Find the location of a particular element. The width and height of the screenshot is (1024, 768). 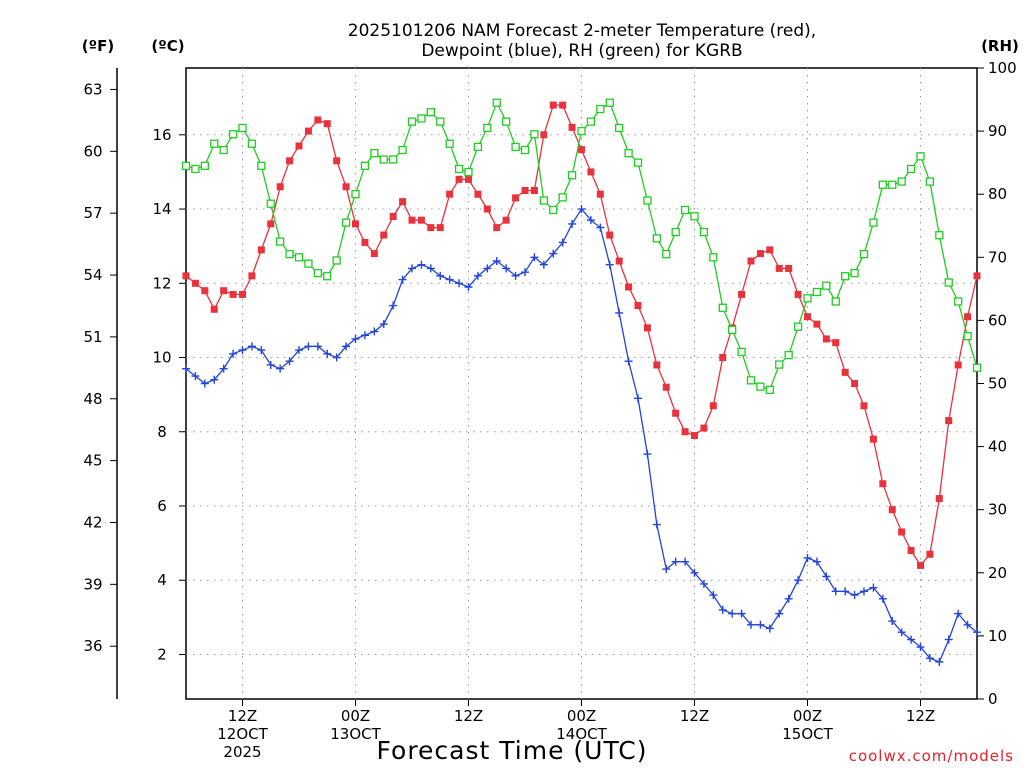

rh-tick-label: 100 is located at coordinates (1002, 68).